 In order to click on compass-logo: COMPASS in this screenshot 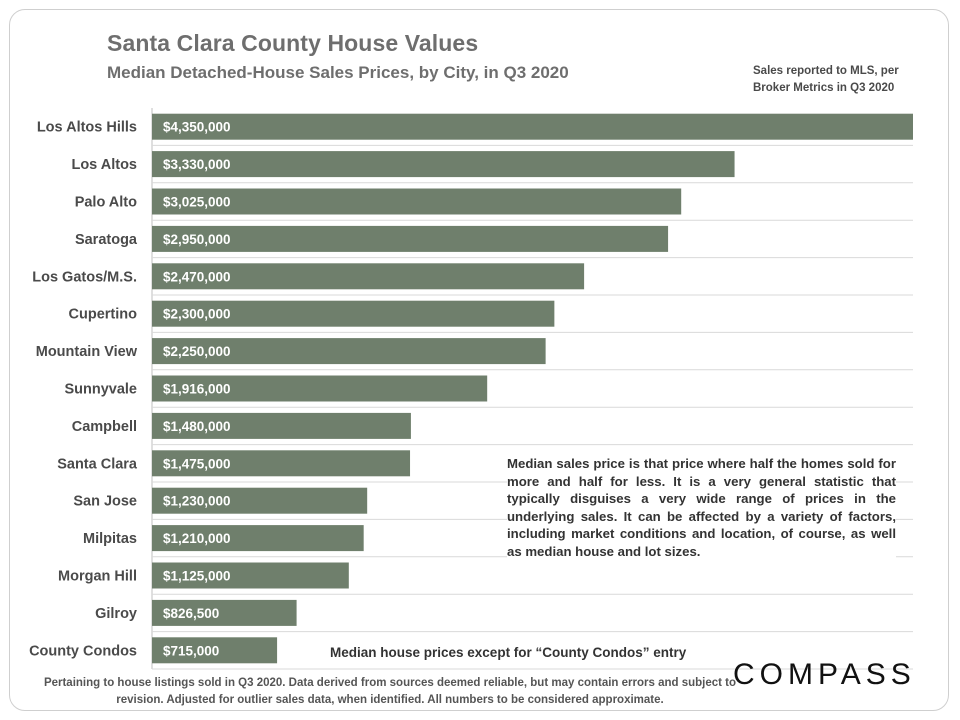, I will do `click(824, 674)`.